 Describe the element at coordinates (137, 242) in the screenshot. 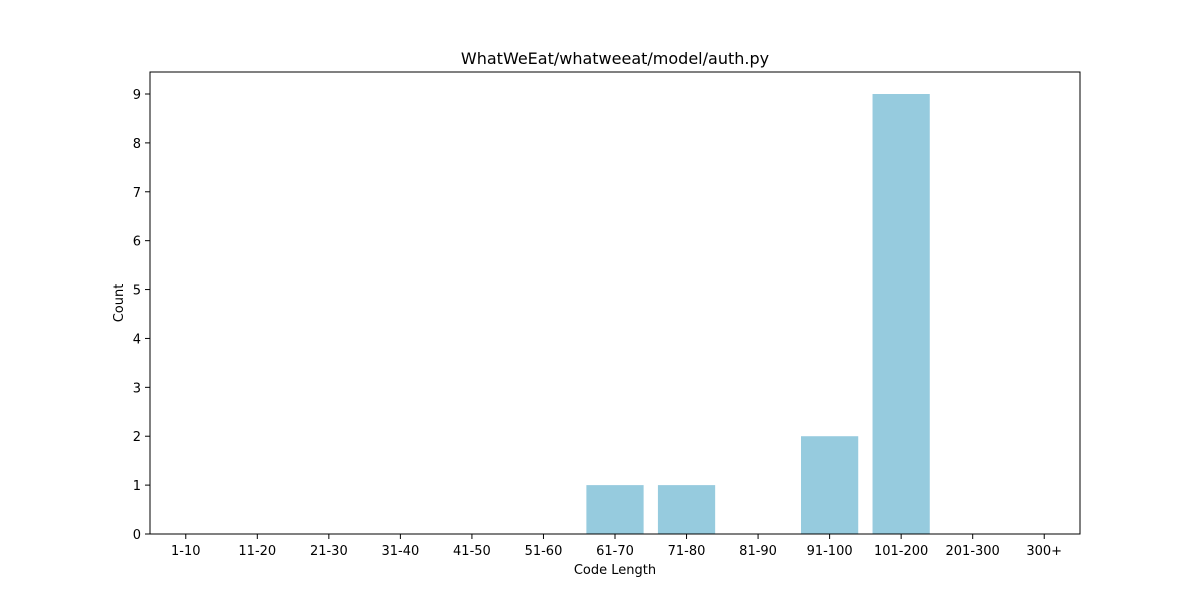

I see `y-tick-label: 6` at that location.